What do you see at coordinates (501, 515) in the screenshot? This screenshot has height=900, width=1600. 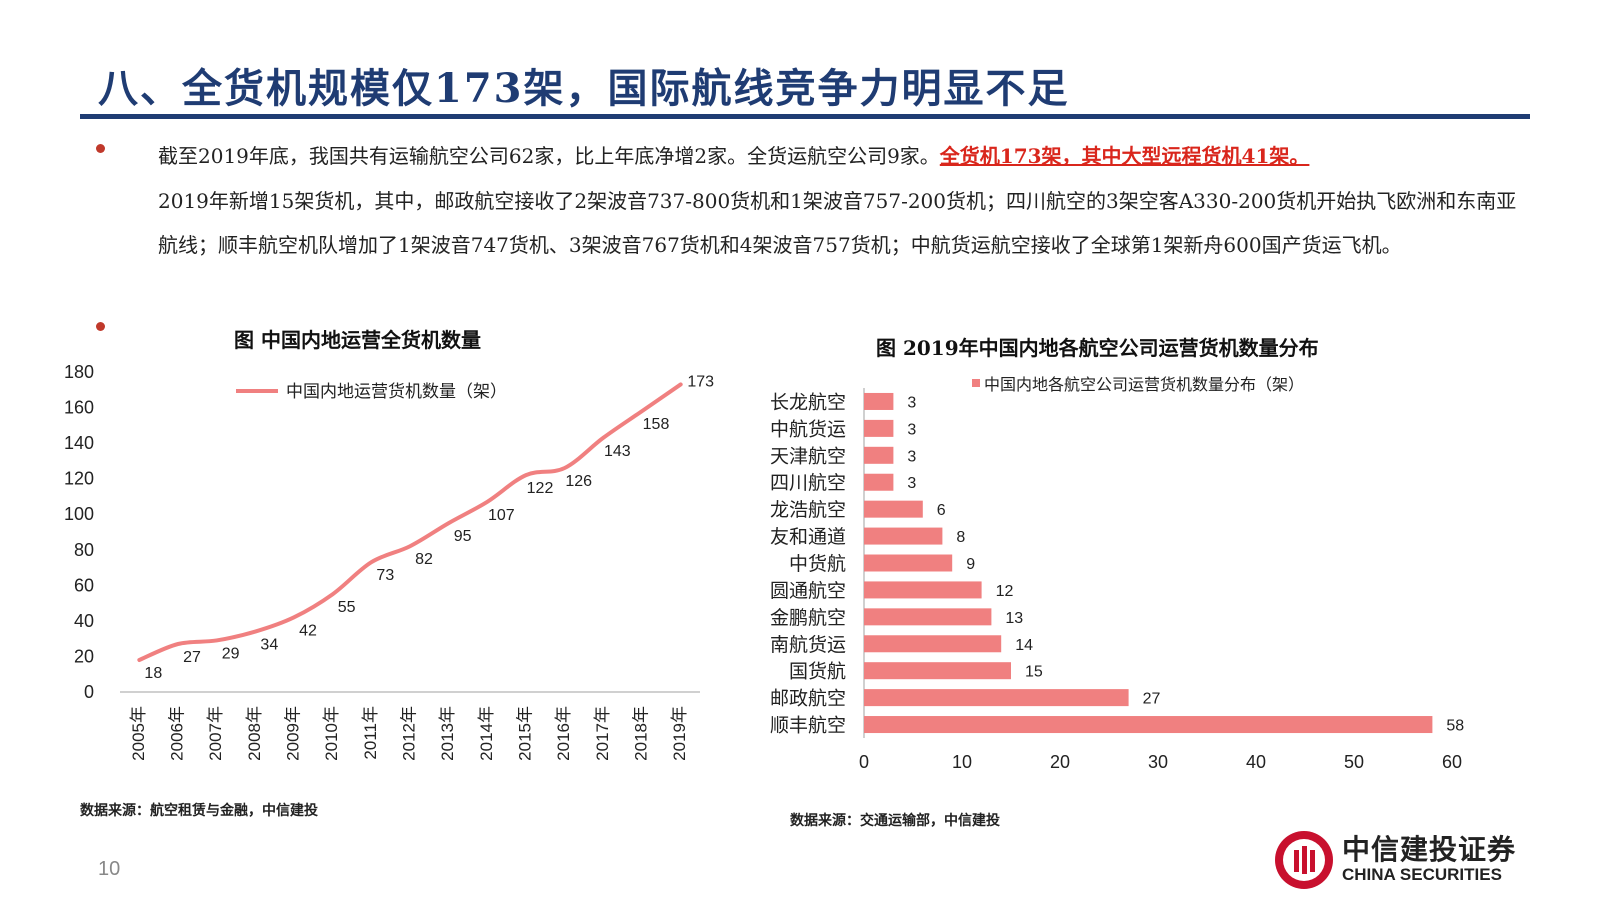 I see `data-label: 107` at bounding box center [501, 515].